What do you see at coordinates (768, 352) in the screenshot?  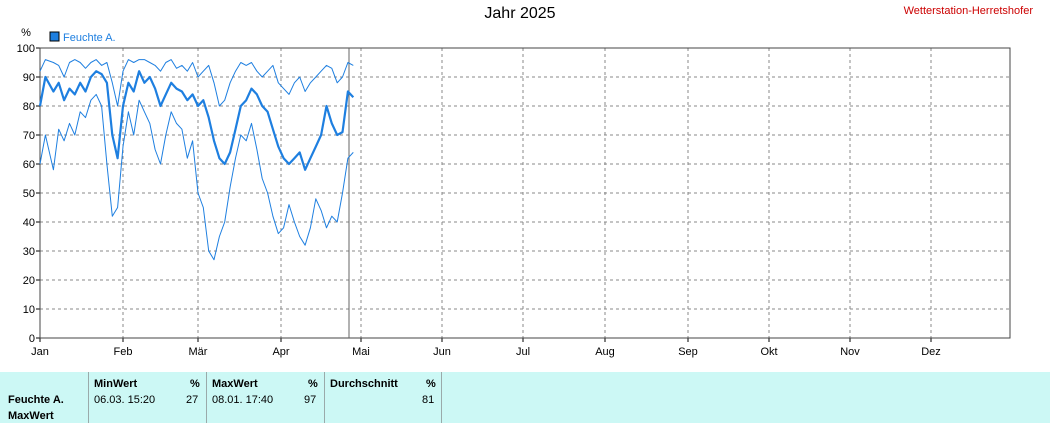 I see `x-tick-label: Okt` at bounding box center [768, 352].